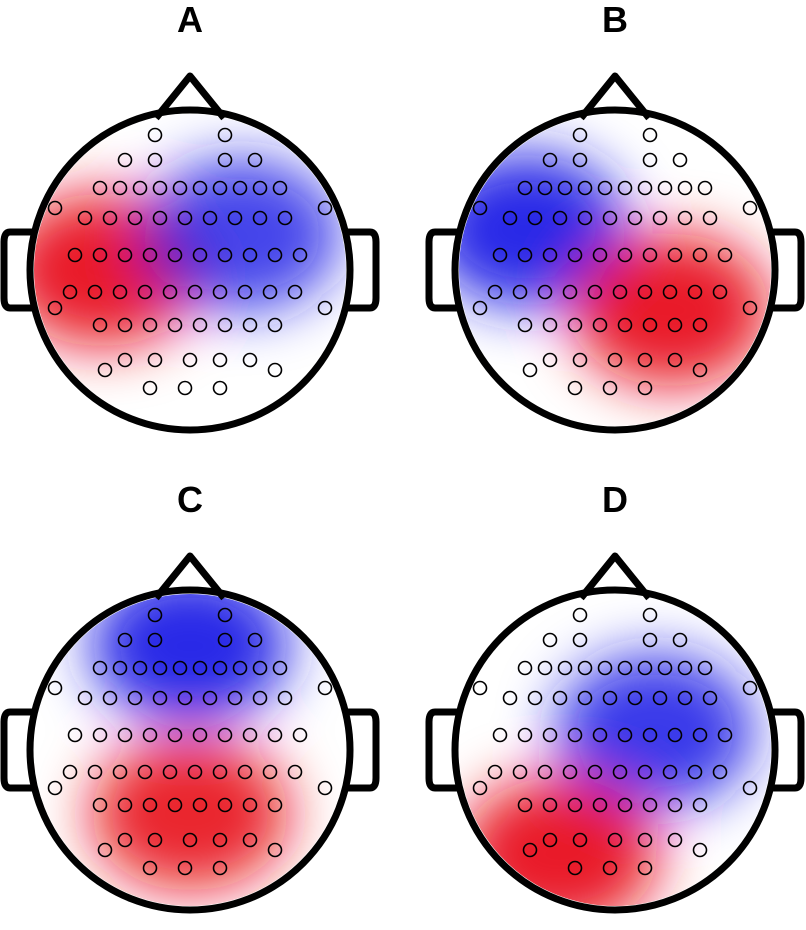 This screenshot has width=806, height=930. I want to click on potential-field, so click(615, 270).